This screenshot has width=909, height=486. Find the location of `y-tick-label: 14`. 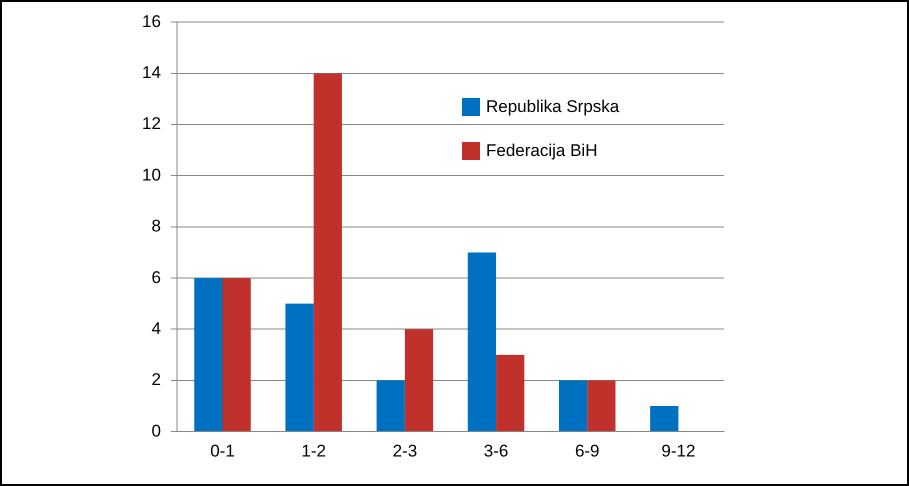

y-tick-label: 14 is located at coordinates (151, 72).